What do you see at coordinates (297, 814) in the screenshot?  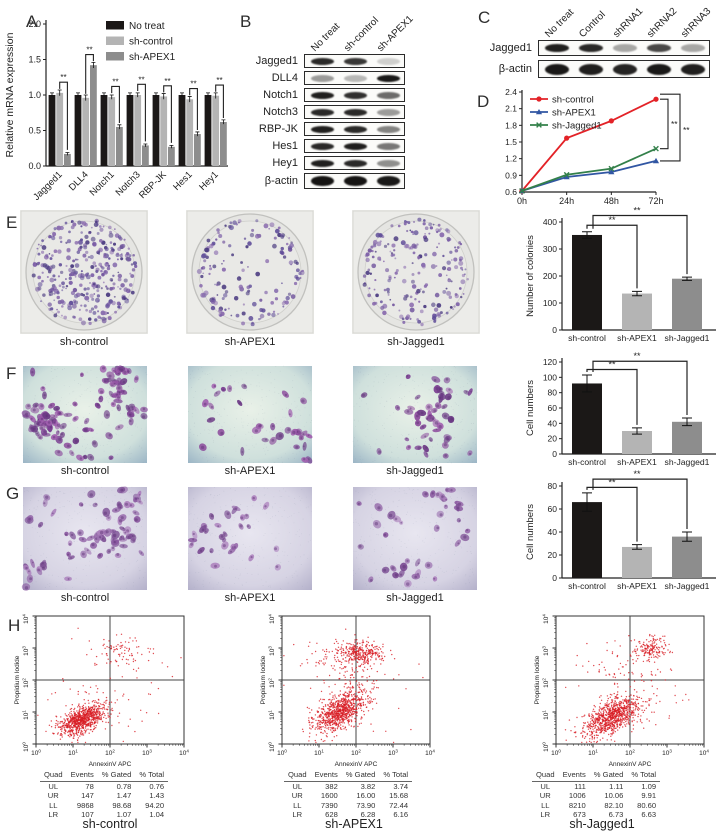 I see `quad-name: LR` at bounding box center [297, 814].